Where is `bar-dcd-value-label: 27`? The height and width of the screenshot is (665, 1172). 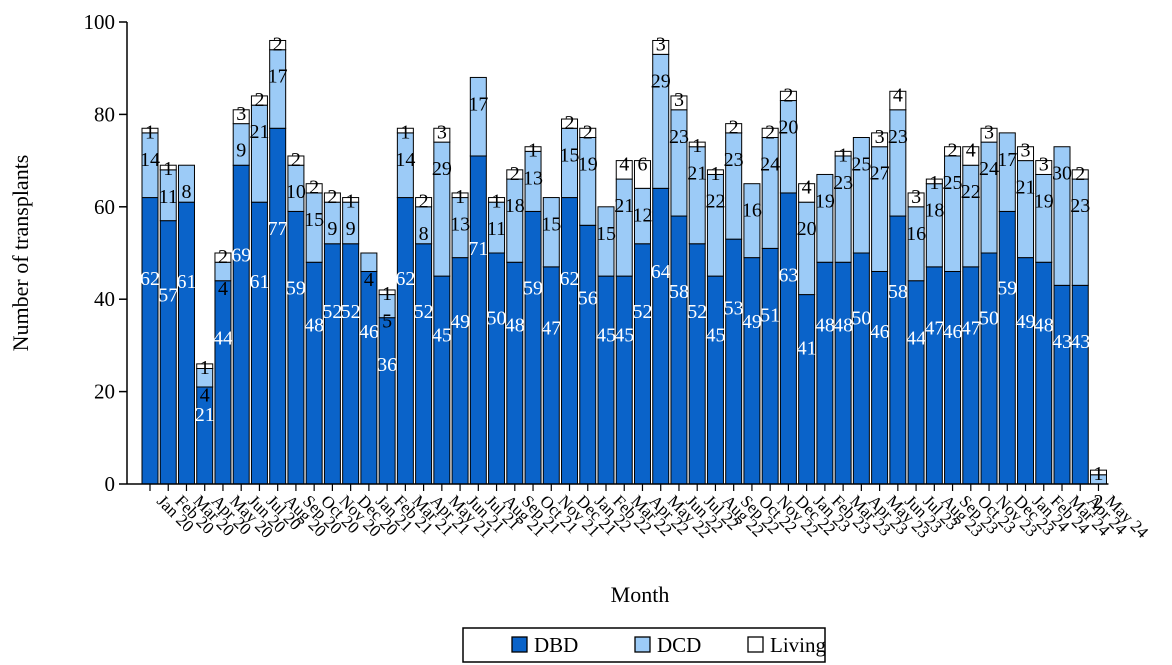
bar-dcd-value-label: 27 is located at coordinates (880, 174).